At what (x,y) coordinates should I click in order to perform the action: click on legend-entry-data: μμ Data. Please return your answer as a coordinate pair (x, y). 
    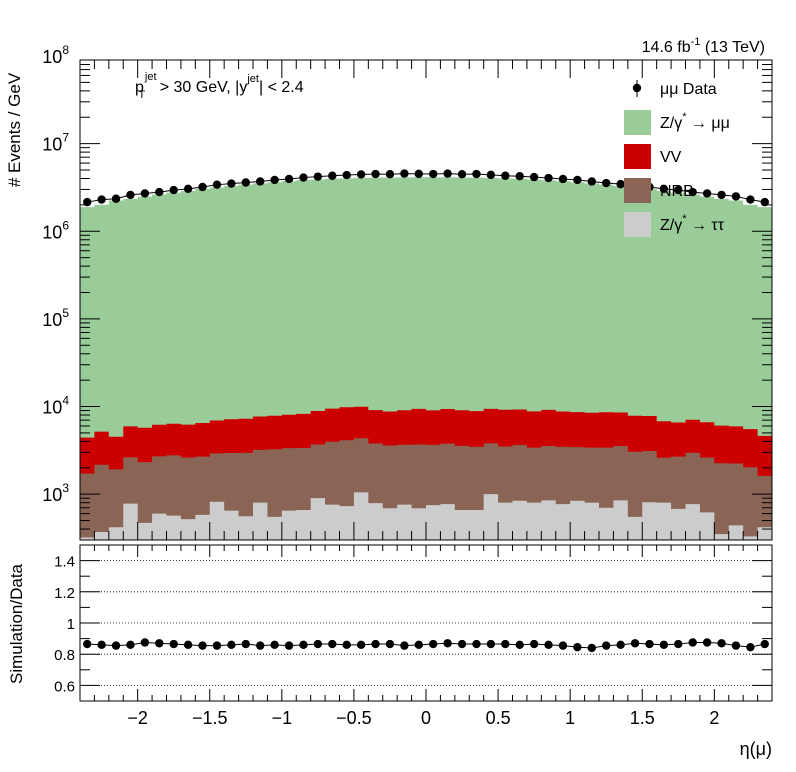
    Looking at the image, I should click on (674, 89).